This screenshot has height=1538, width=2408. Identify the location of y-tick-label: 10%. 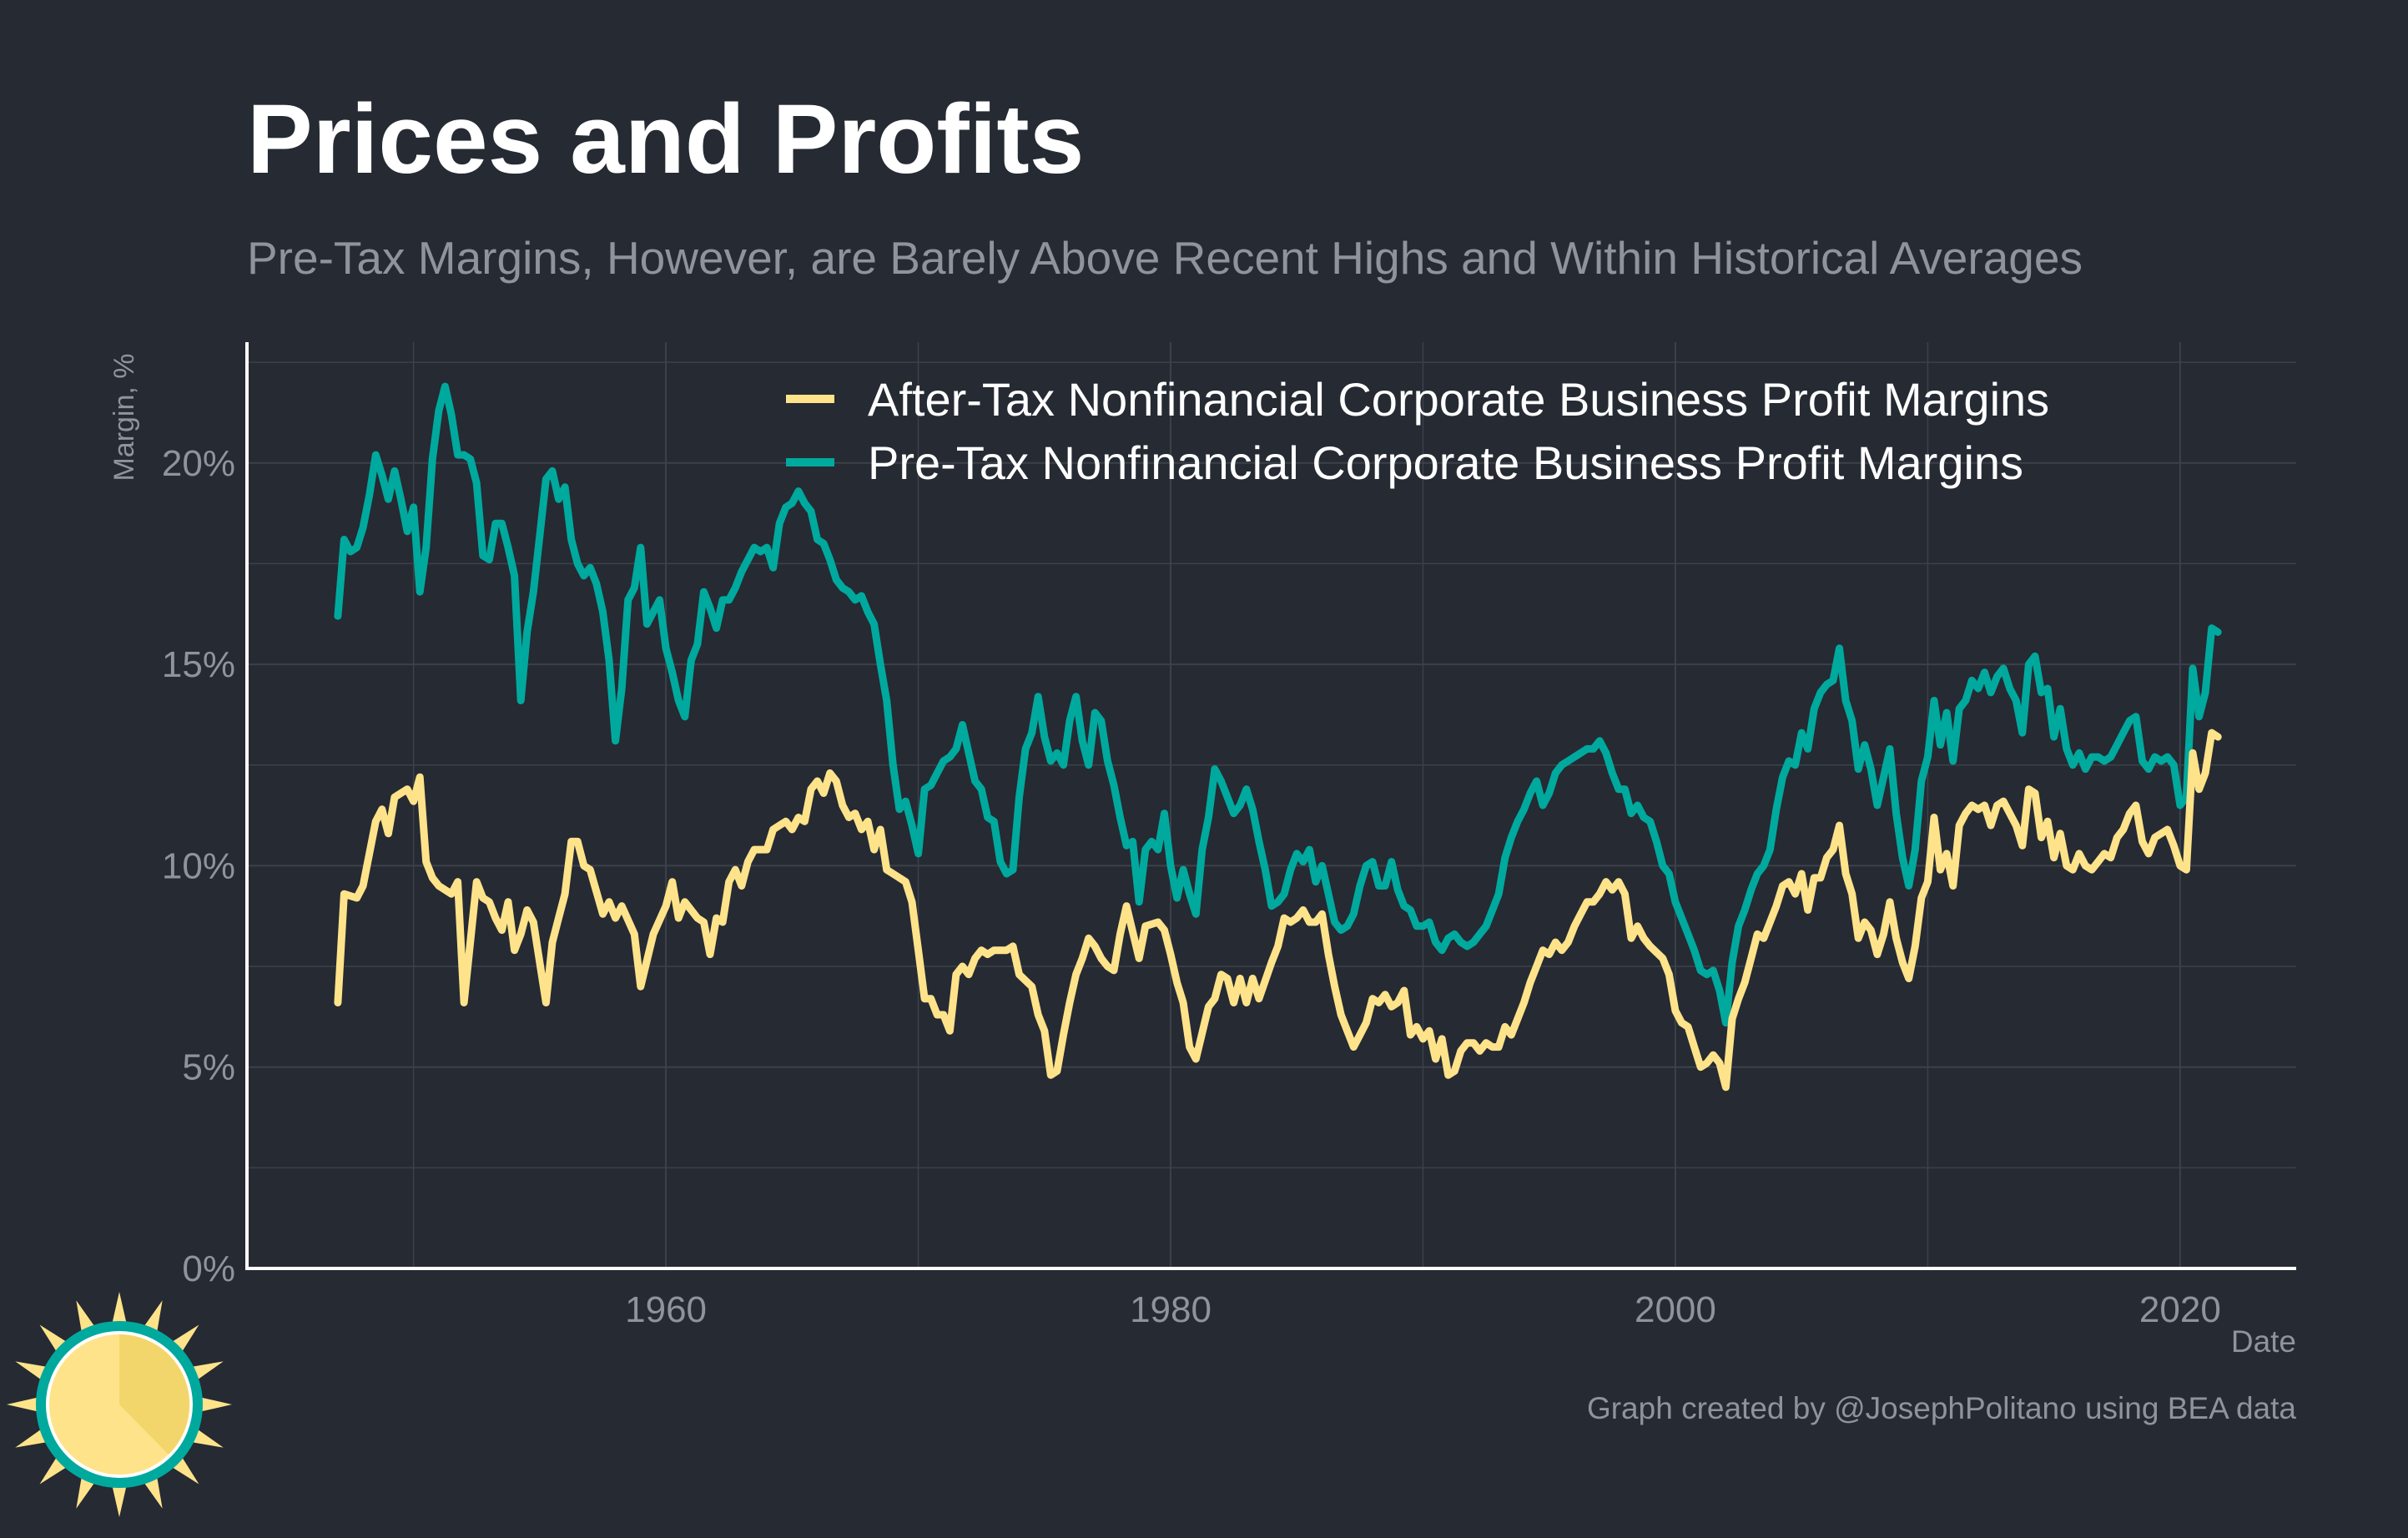
(198, 865).